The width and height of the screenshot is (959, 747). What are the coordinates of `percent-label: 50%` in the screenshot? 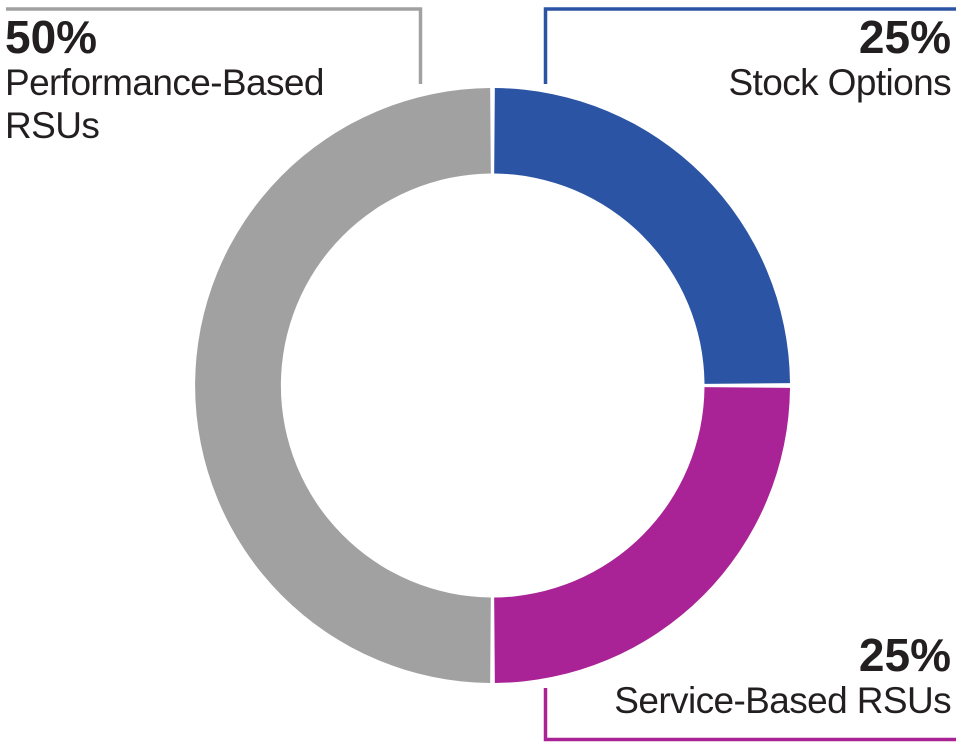 It's located at (51, 37).